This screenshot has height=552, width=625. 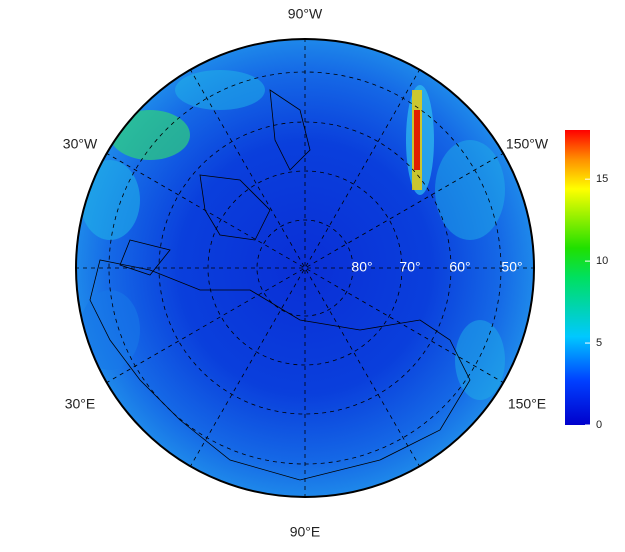 I want to click on lon-label: 90°W, so click(x=305, y=14).